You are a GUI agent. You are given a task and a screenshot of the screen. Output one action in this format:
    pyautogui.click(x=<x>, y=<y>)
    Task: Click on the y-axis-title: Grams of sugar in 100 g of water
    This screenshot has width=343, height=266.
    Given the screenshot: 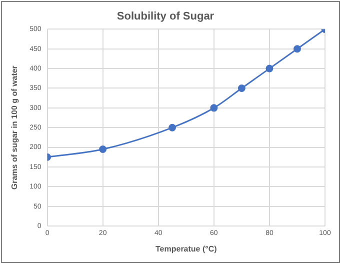 What is the action you would take?
    pyautogui.click(x=15, y=128)
    